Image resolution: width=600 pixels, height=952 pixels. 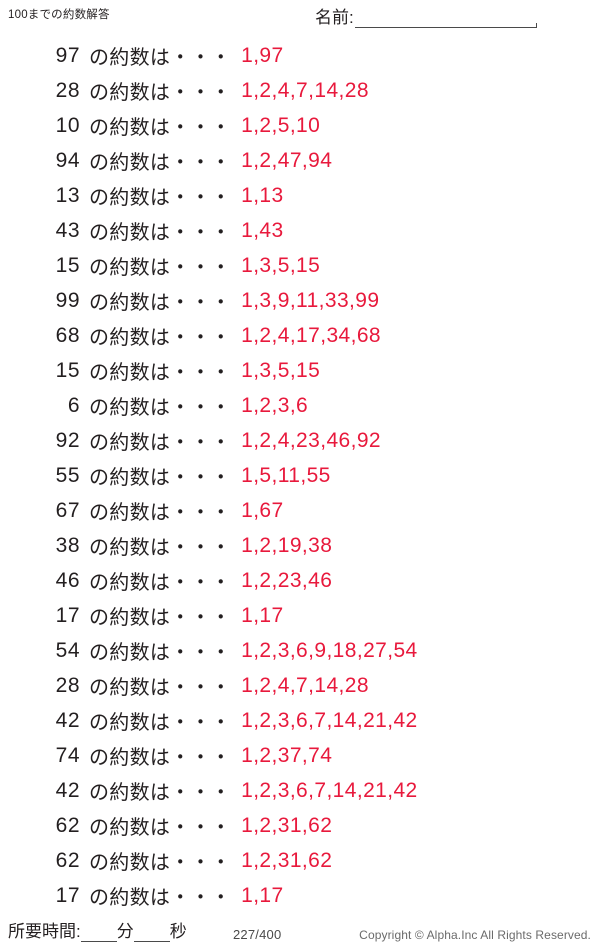 What do you see at coordinates (178, 931) in the screenshot?
I see `seconds-unit-label: 秒` at bounding box center [178, 931].